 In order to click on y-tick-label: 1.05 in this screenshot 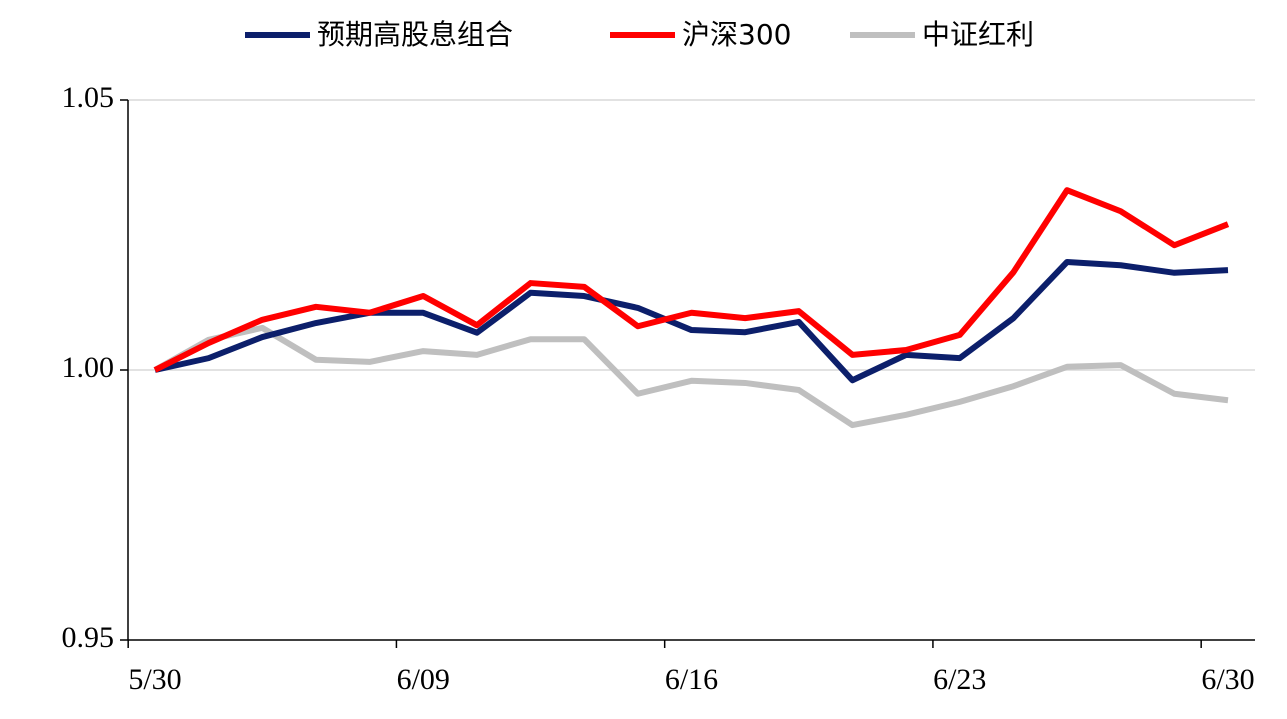, I will do `click(88, 97)`.